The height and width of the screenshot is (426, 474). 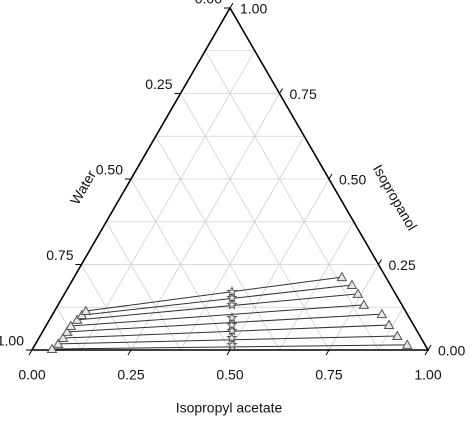 What do you see at coordinates (352, 180) in the screenshot?
I see `right-tick-label: 0.50` at bounding box center [352, 180].